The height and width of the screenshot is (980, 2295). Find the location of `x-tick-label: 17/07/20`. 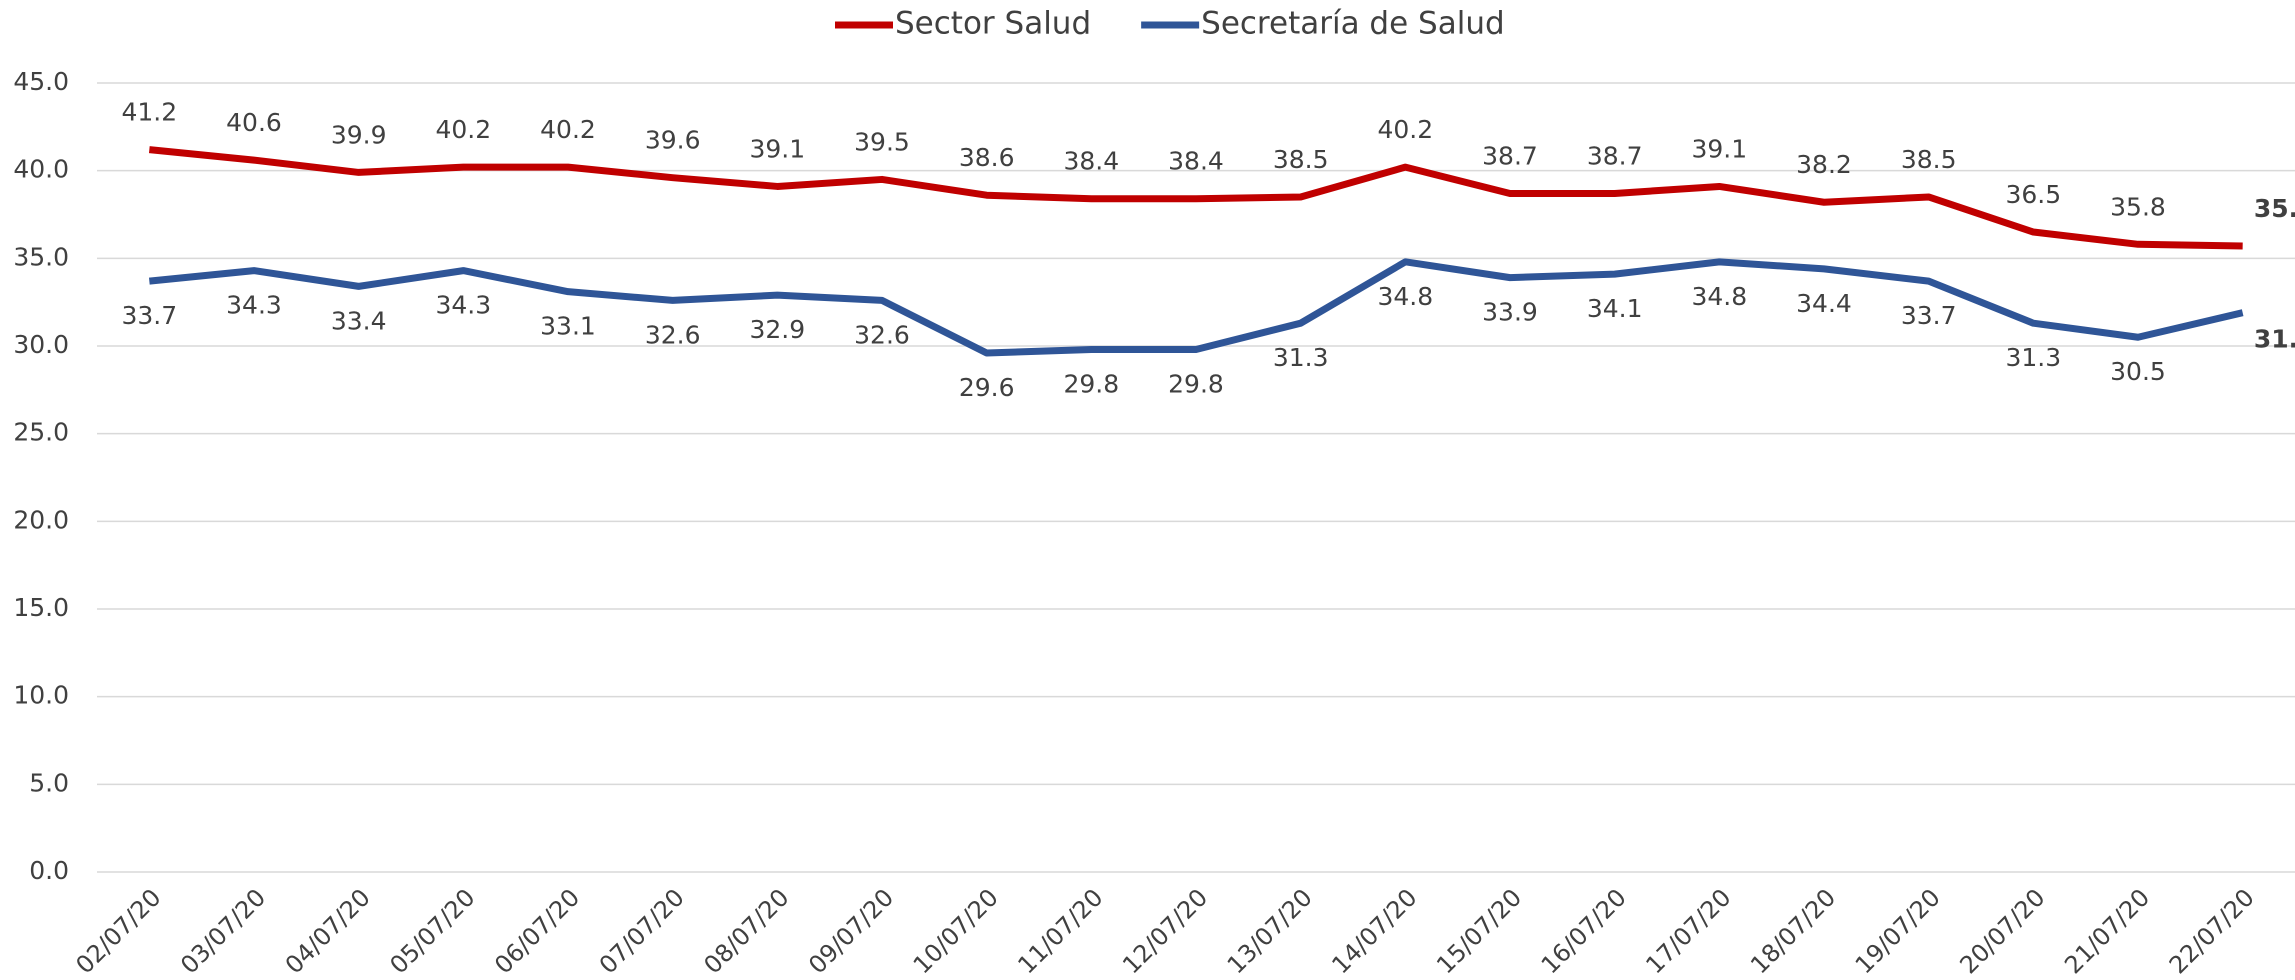

x-tick-label: 17/07/20 is located at coordinates (1689, 931).